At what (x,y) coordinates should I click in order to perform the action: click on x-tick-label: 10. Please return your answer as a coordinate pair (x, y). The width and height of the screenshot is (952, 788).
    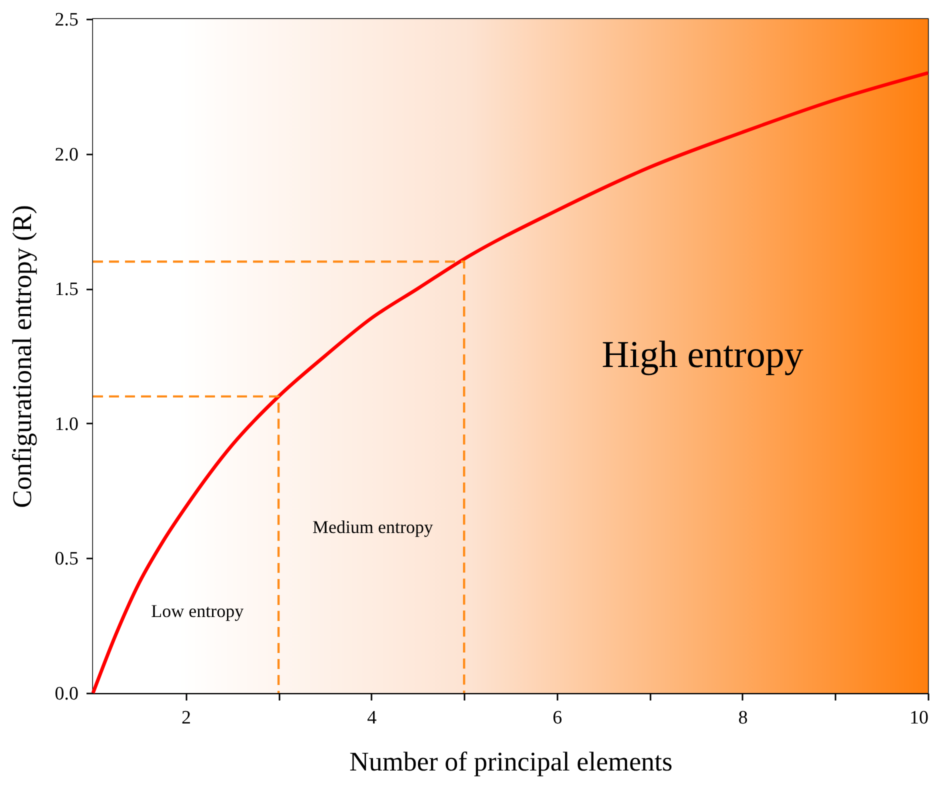
    Looking at the image, I should click on (919, 718).